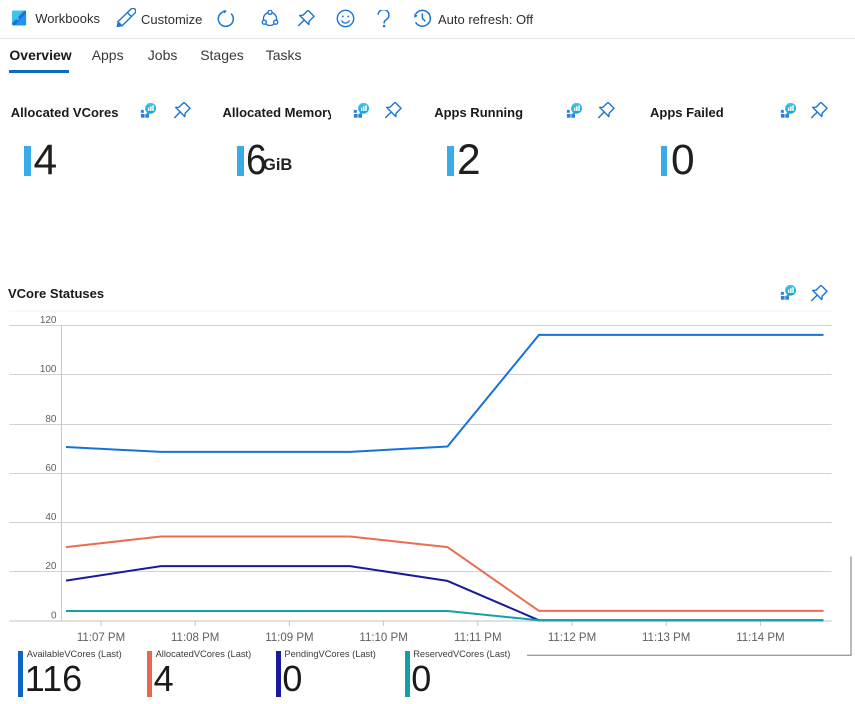 Image resolution: width=855 pixels, height=704 pixels. What do you see at coordinates (383, 638) in the screenshot?
I see `svg-text: 11:10 PM` at bounding box center [383, 638].